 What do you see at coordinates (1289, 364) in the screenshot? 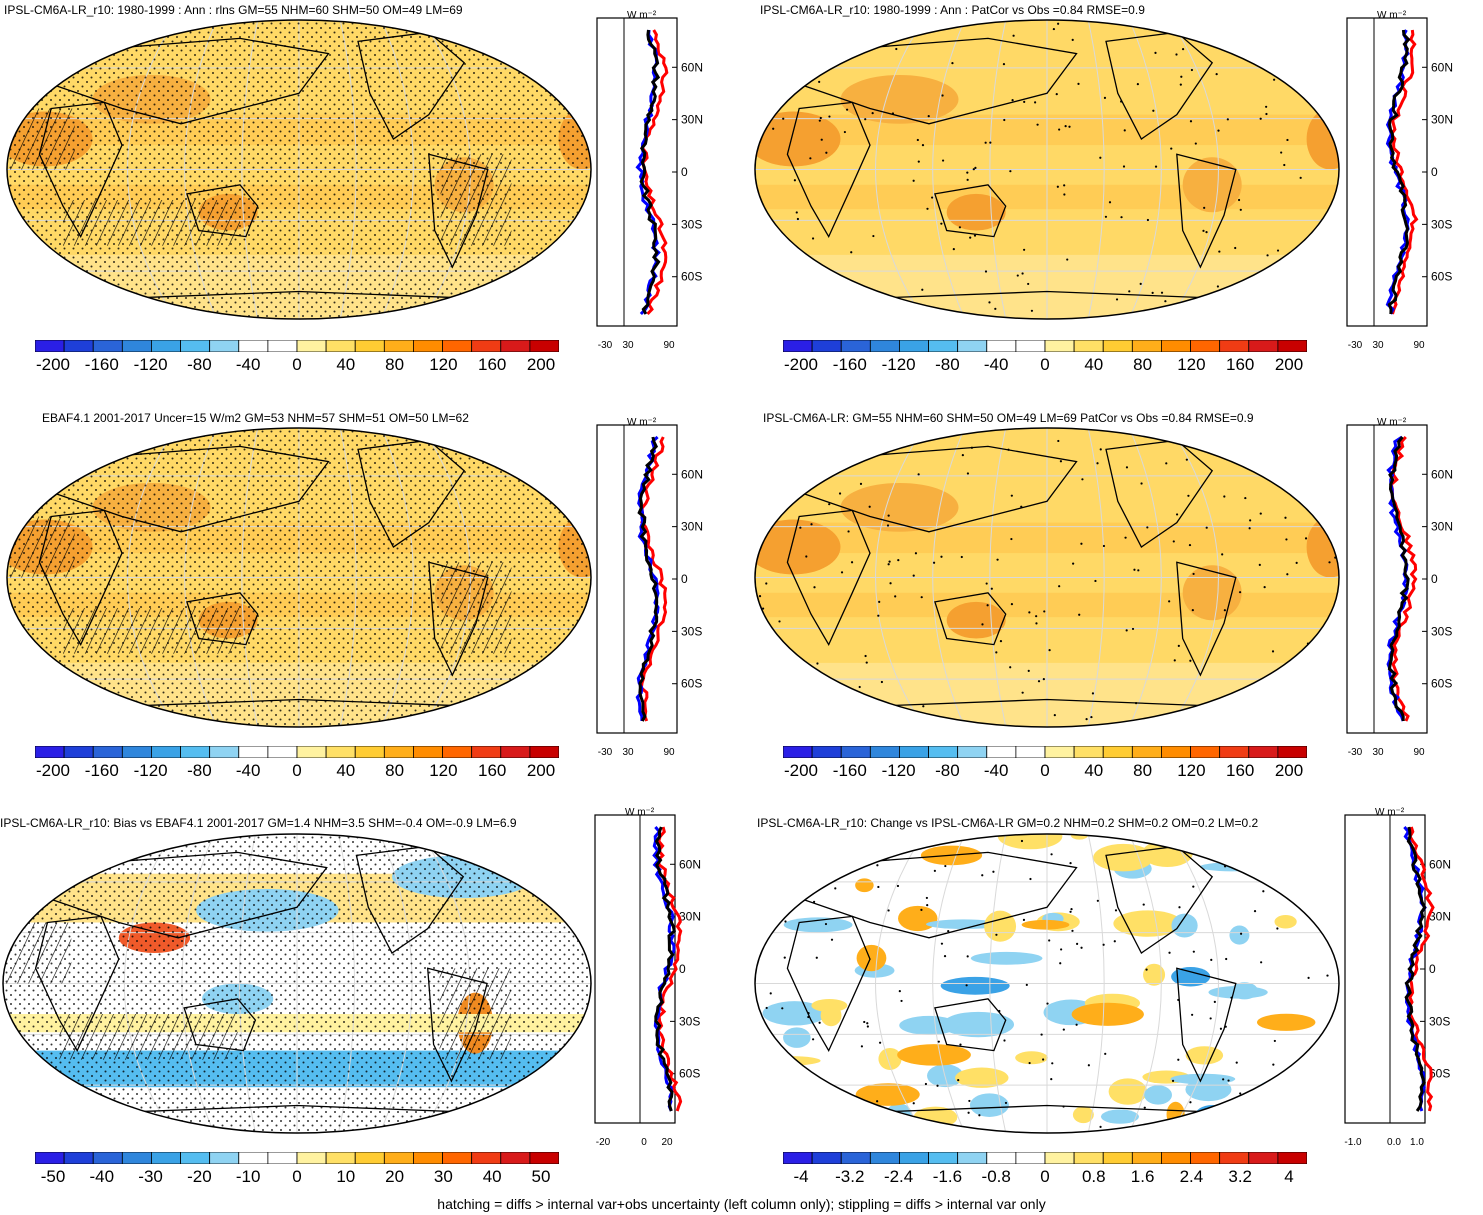
I see `colorbar-tick-label: 200` at bounding box center [1289, 364].